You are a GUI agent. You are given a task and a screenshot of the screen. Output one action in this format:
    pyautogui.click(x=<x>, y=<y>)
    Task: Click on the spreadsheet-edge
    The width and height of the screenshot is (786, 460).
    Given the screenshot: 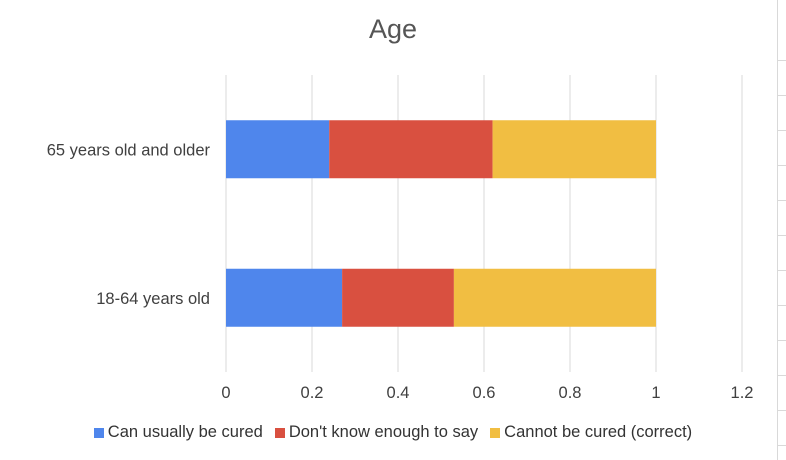 What is the action you would take?
    pyautogui.click(x=781, y=230)
    